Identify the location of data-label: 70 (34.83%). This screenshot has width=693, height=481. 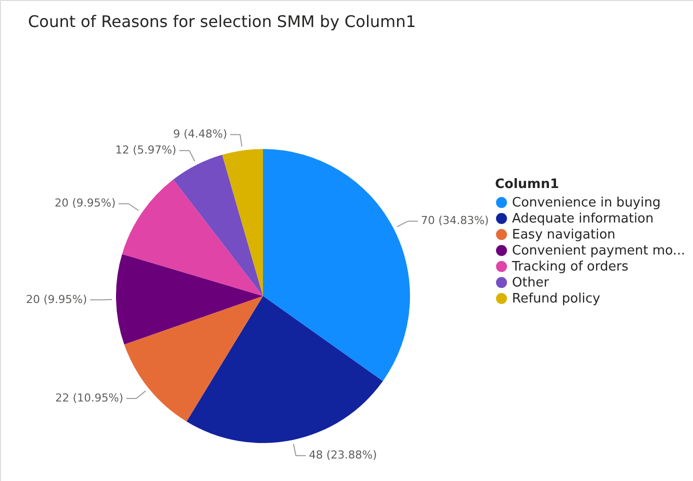
(454, 221).